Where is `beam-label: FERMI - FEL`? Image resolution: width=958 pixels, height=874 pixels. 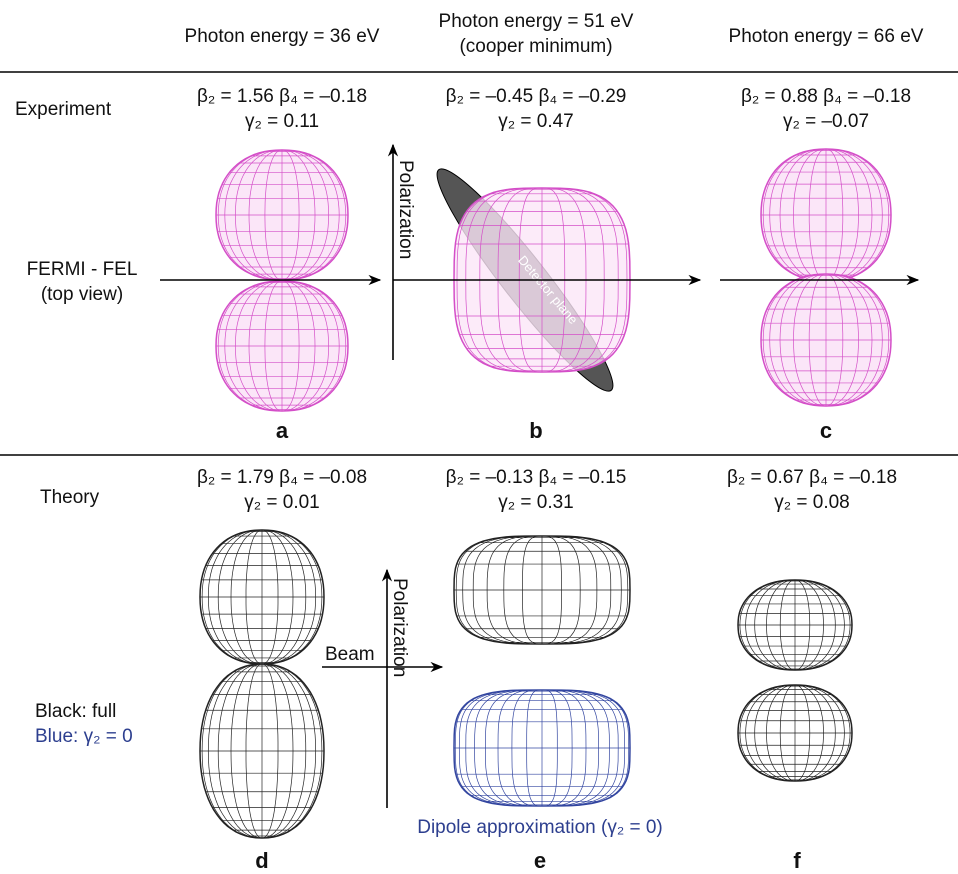 beam-label: FERMI - FEL is located at coordinates (82, 269).